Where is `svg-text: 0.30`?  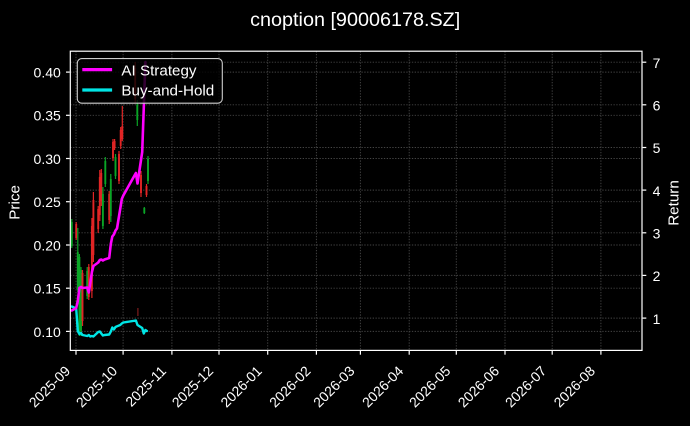
svg-text: 0.30 is located at coordinates (47, 159).